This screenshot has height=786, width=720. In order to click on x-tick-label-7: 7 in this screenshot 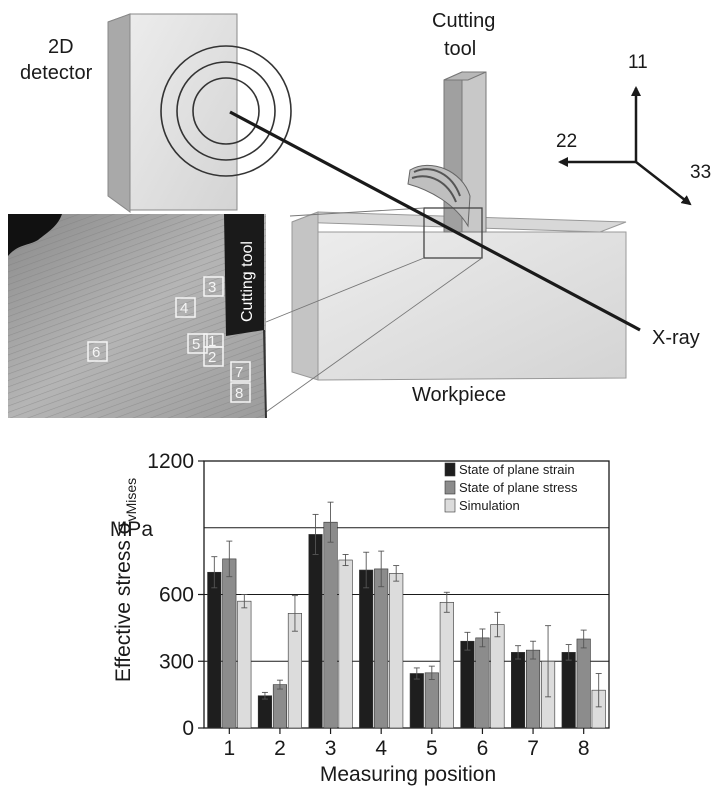, I will do `click(533, 748)`.